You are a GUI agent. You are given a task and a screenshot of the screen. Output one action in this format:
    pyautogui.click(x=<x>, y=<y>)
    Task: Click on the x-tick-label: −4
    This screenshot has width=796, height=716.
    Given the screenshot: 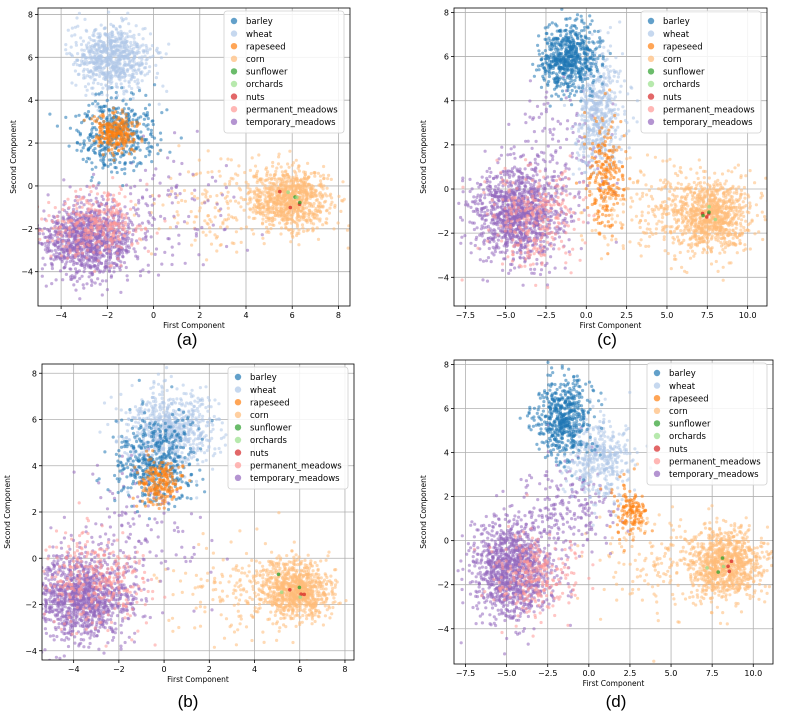 What is the action you would take?
    pyautogui.click(x=61, y=315)
    